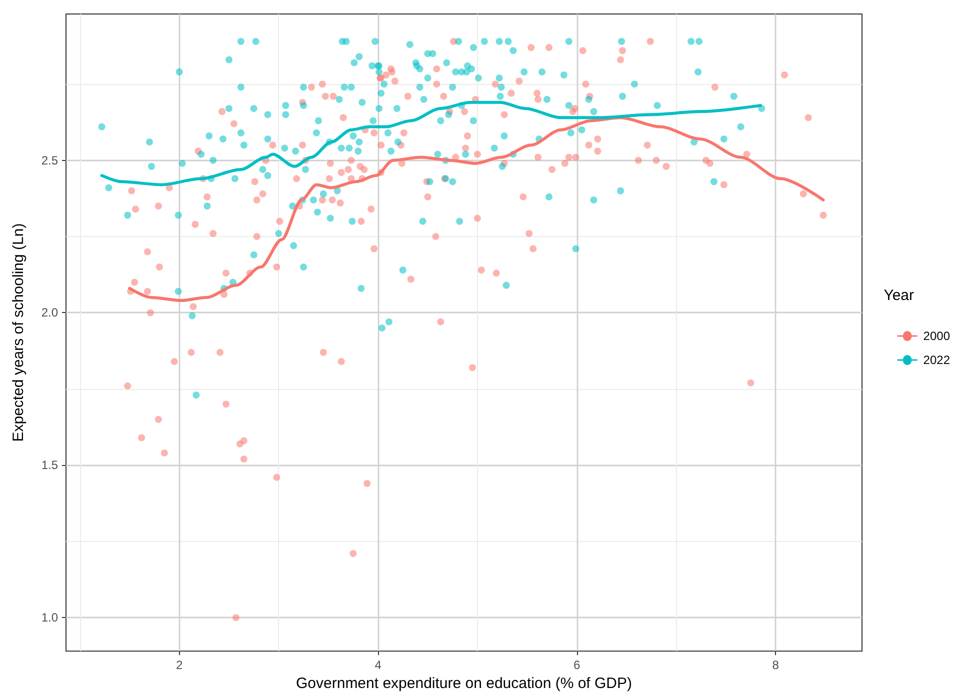 The width and height of the screenshot is (959, 696). I want to click on legend-label: 2022, so click(936, 360).